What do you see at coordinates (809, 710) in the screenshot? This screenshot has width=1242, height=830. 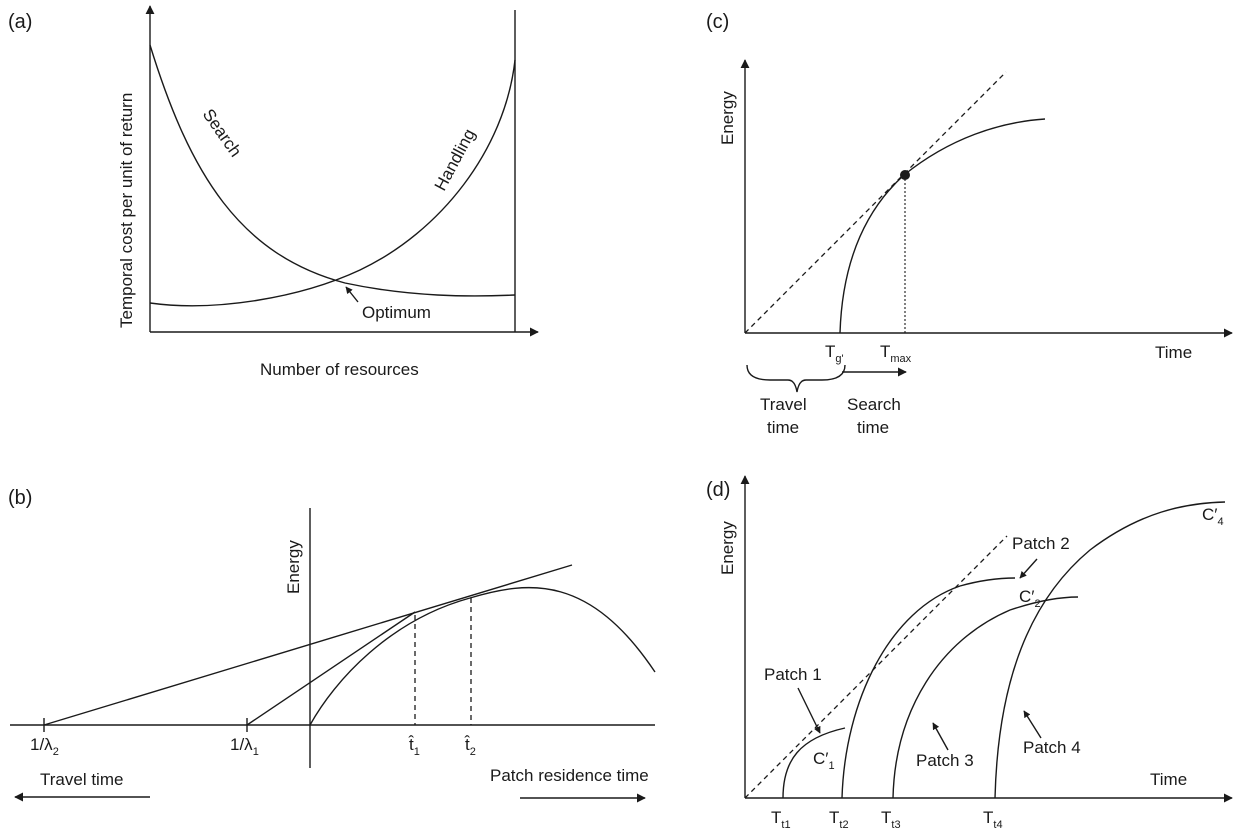 I see `patch-1-arrow` at bounding box center [809, 710].